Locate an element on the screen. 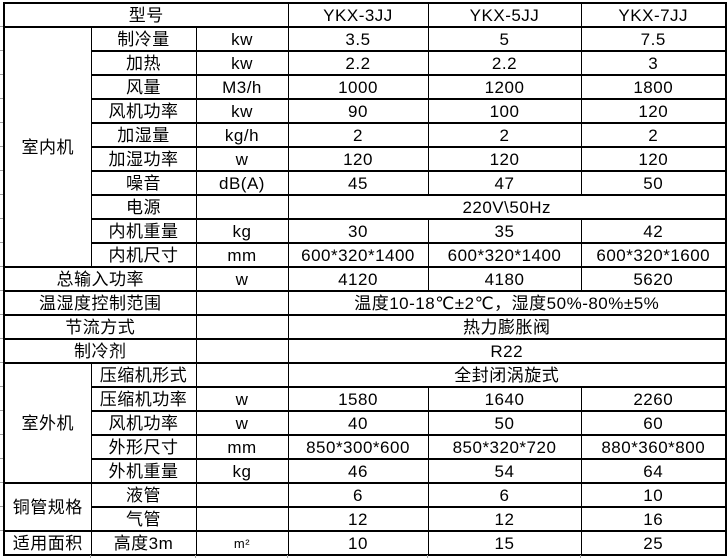 The width and height of the screenshot is (728, 558). table-row: 节流方式 热力膨胀阀 is located at coordinates (365, 327).